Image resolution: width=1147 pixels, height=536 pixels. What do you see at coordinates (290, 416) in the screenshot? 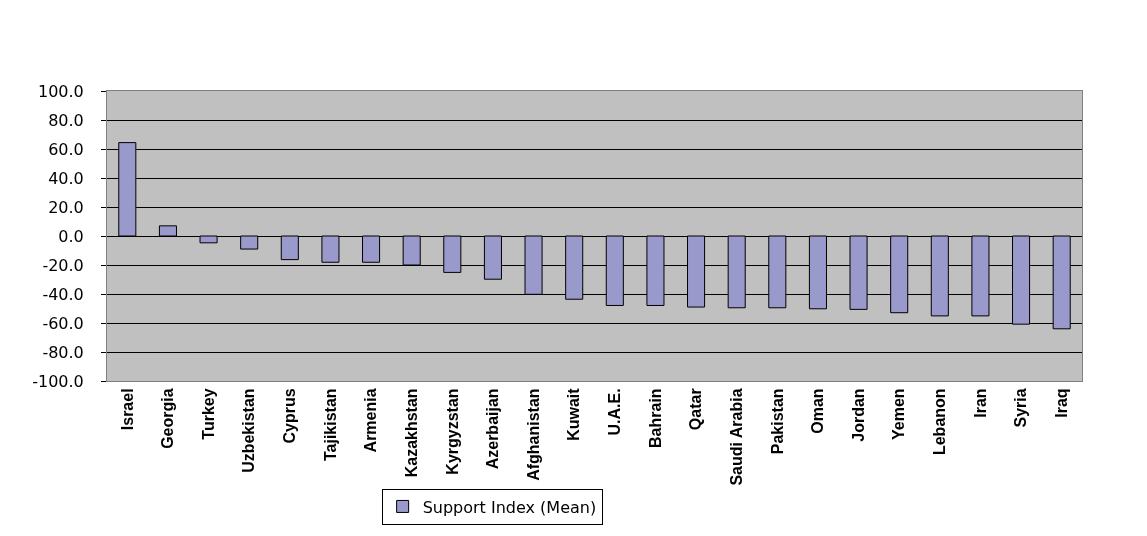
I see `x-tick-label: Cyprus` at bounding box center [290, 416].